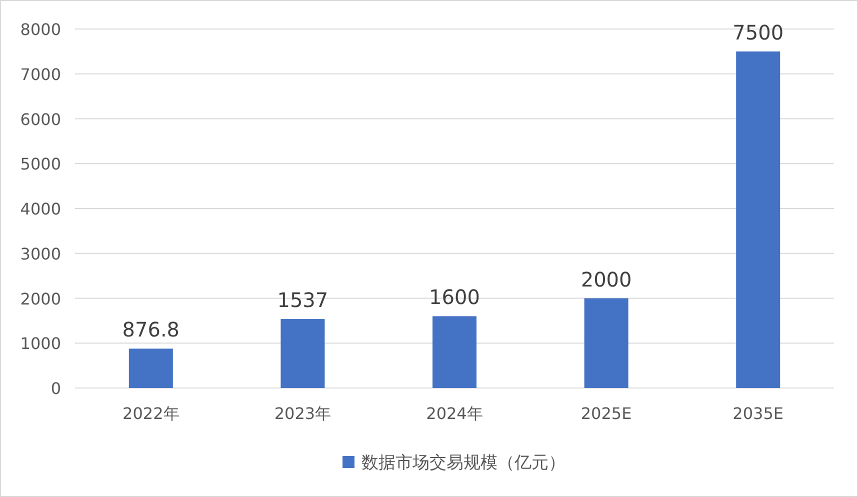 This screenshot has height=497, width=858. Describe the element at coordinates (758, 413) in the screenshot. I see `x-tick-label: 2035E` at that location.